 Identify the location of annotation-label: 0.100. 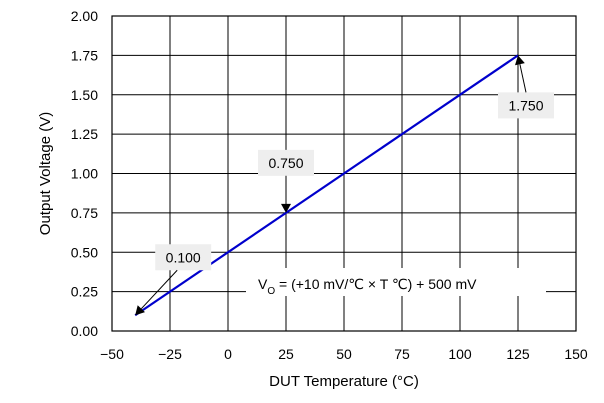
(183, 257).